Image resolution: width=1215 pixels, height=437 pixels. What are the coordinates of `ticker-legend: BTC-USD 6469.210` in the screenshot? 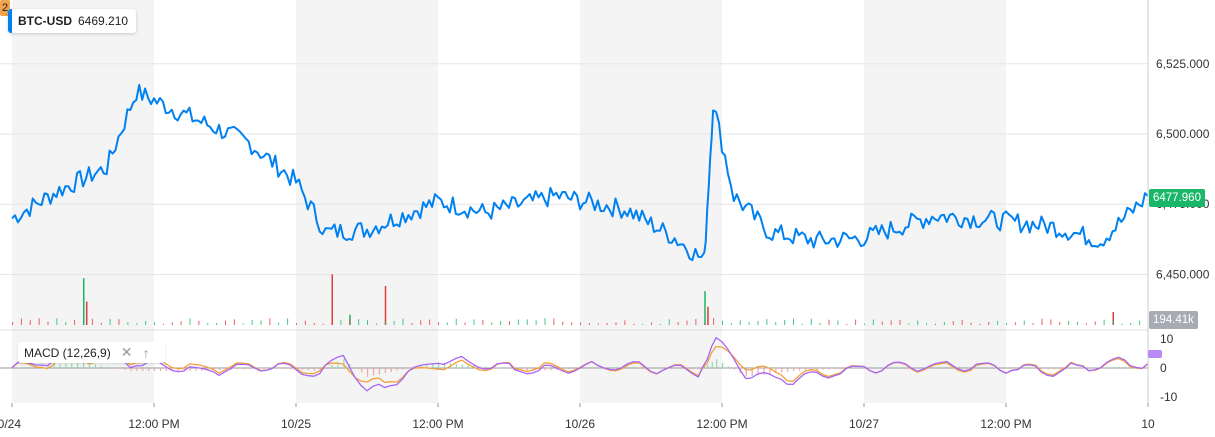 It's located at (72, 21).